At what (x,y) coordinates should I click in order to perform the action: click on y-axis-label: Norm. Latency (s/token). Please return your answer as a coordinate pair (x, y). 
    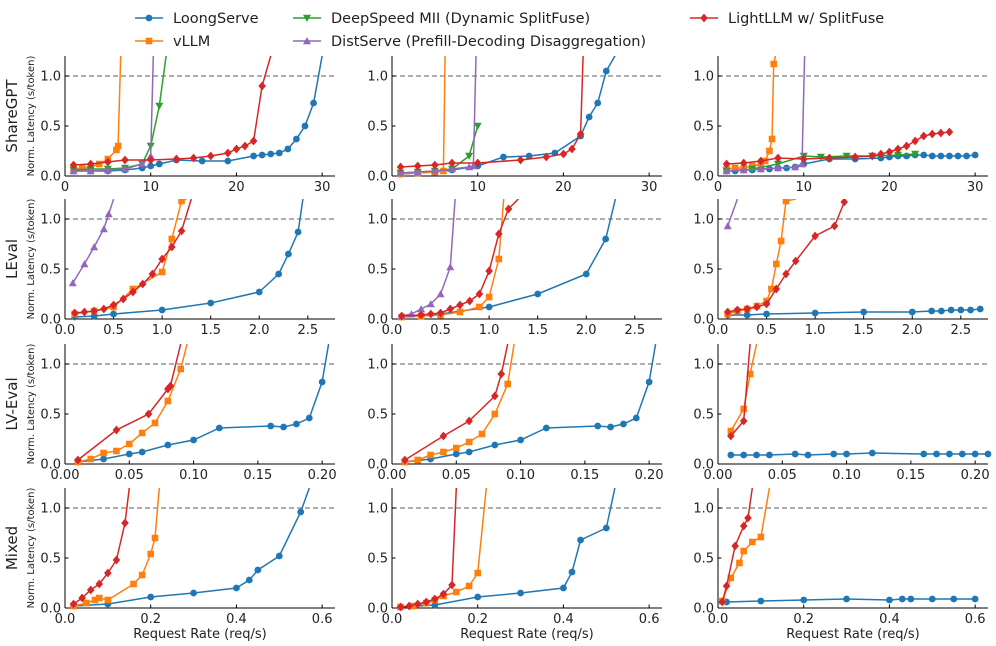
    Looking at the image, I should click on (31, 116).